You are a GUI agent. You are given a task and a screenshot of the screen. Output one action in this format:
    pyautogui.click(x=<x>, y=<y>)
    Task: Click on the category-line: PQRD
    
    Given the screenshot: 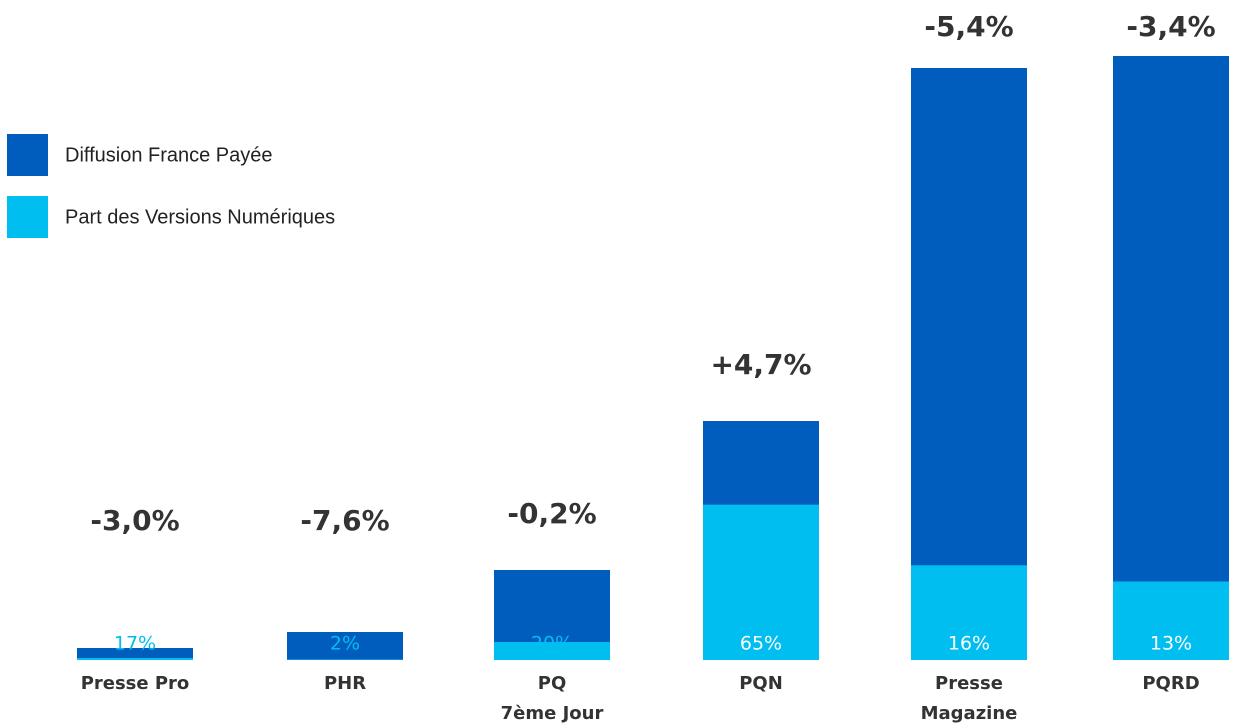 What is the action you would take?
    pyautogui.click(x=1170, y=683)
    